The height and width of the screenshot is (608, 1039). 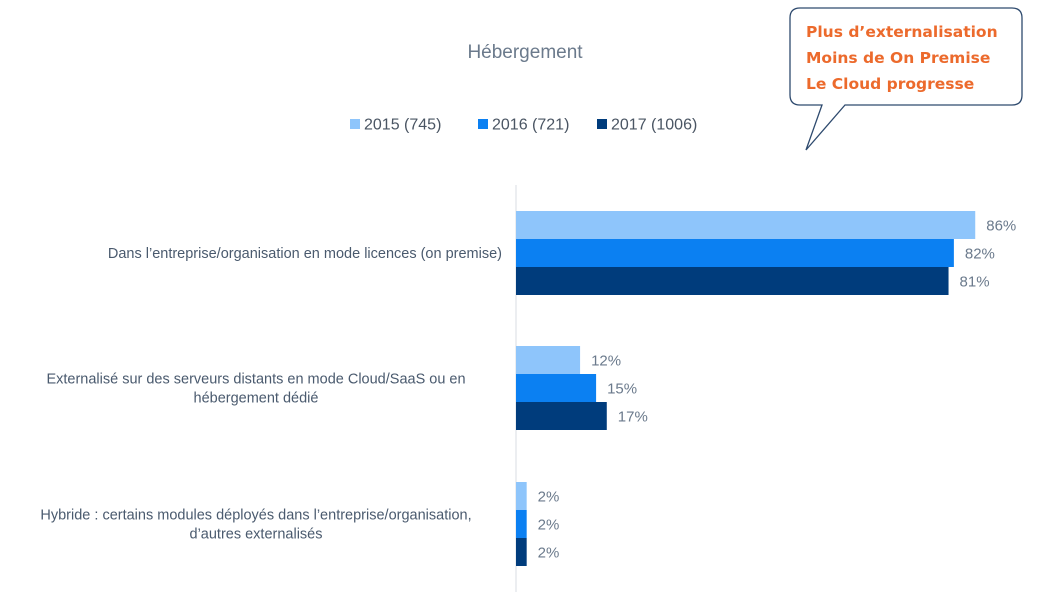 What do you see at coordinates (561, 416) in the screenshot?
I see `bar-cat2-series3` at bounding box center [561, 416].